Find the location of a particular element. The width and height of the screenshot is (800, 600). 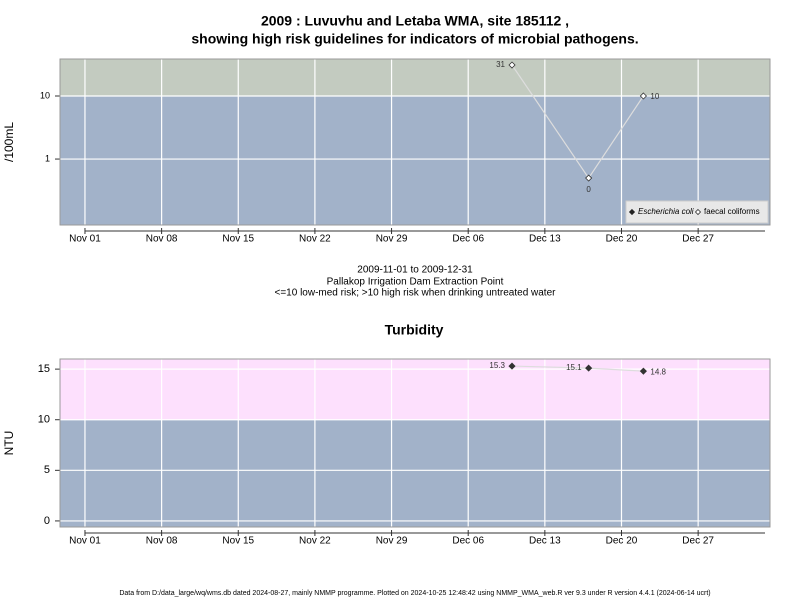

data-label: 31 is located at coordinates (500, 64).